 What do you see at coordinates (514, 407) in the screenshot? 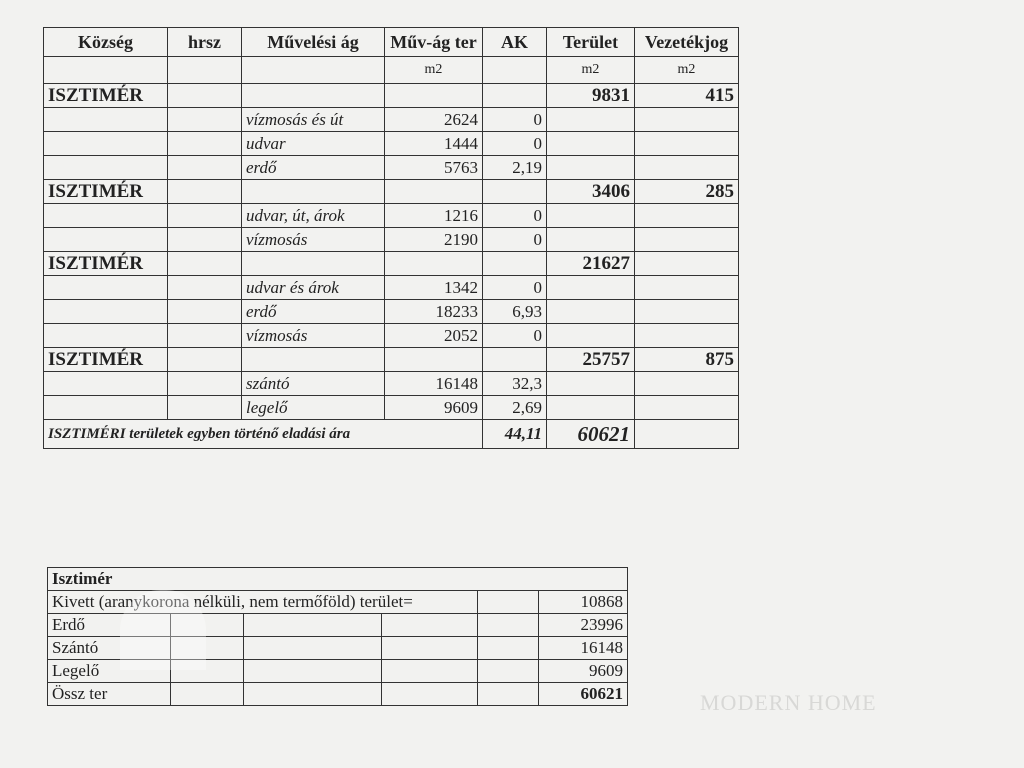
I see `ak-cell: 2,69` at bounding box center [514, 407].